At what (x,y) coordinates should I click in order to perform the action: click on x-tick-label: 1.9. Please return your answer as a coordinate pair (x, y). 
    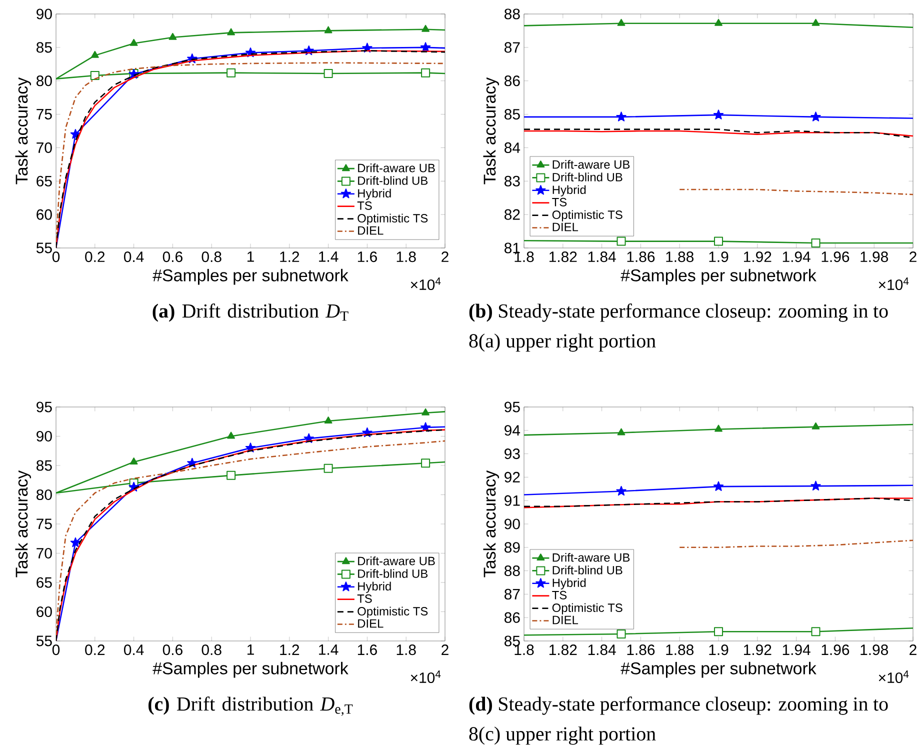
    Looking at the image, I should click on (718, 650).